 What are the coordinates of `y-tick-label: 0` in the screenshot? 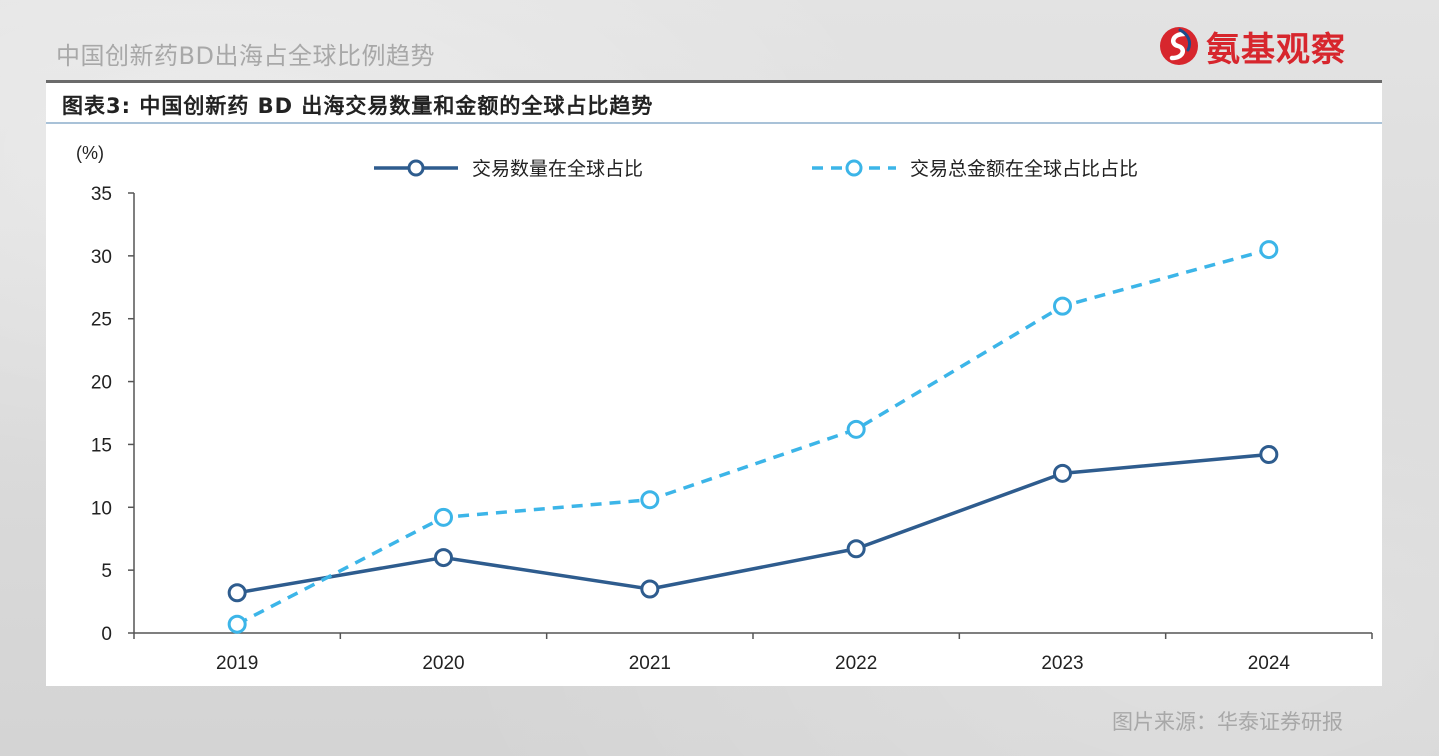 It's located at (106, 634).